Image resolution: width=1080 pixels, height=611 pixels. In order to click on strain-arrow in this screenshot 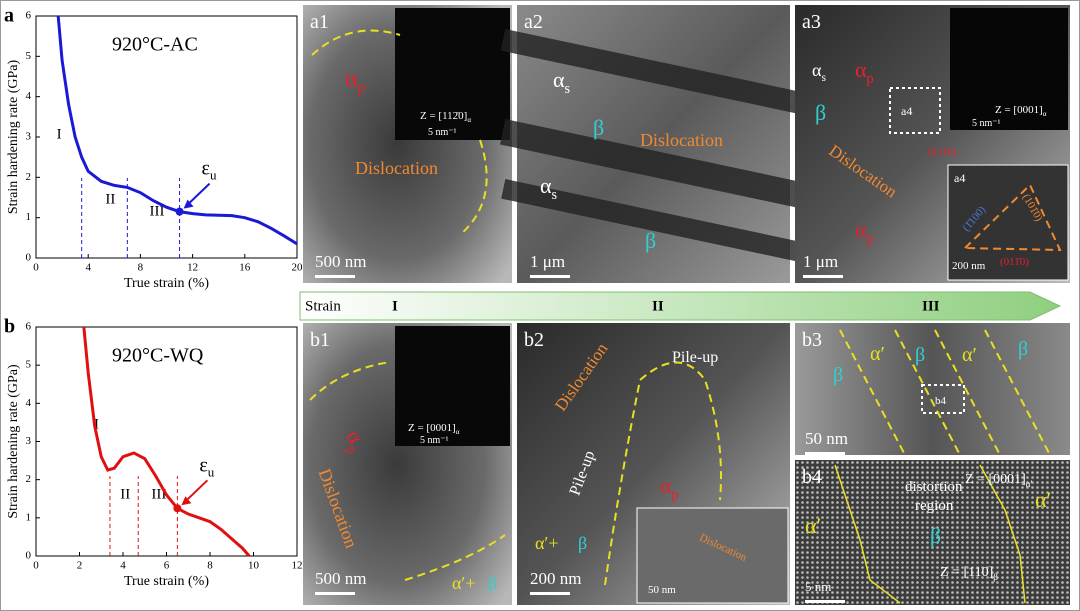, I will do `click(680, 306)`.